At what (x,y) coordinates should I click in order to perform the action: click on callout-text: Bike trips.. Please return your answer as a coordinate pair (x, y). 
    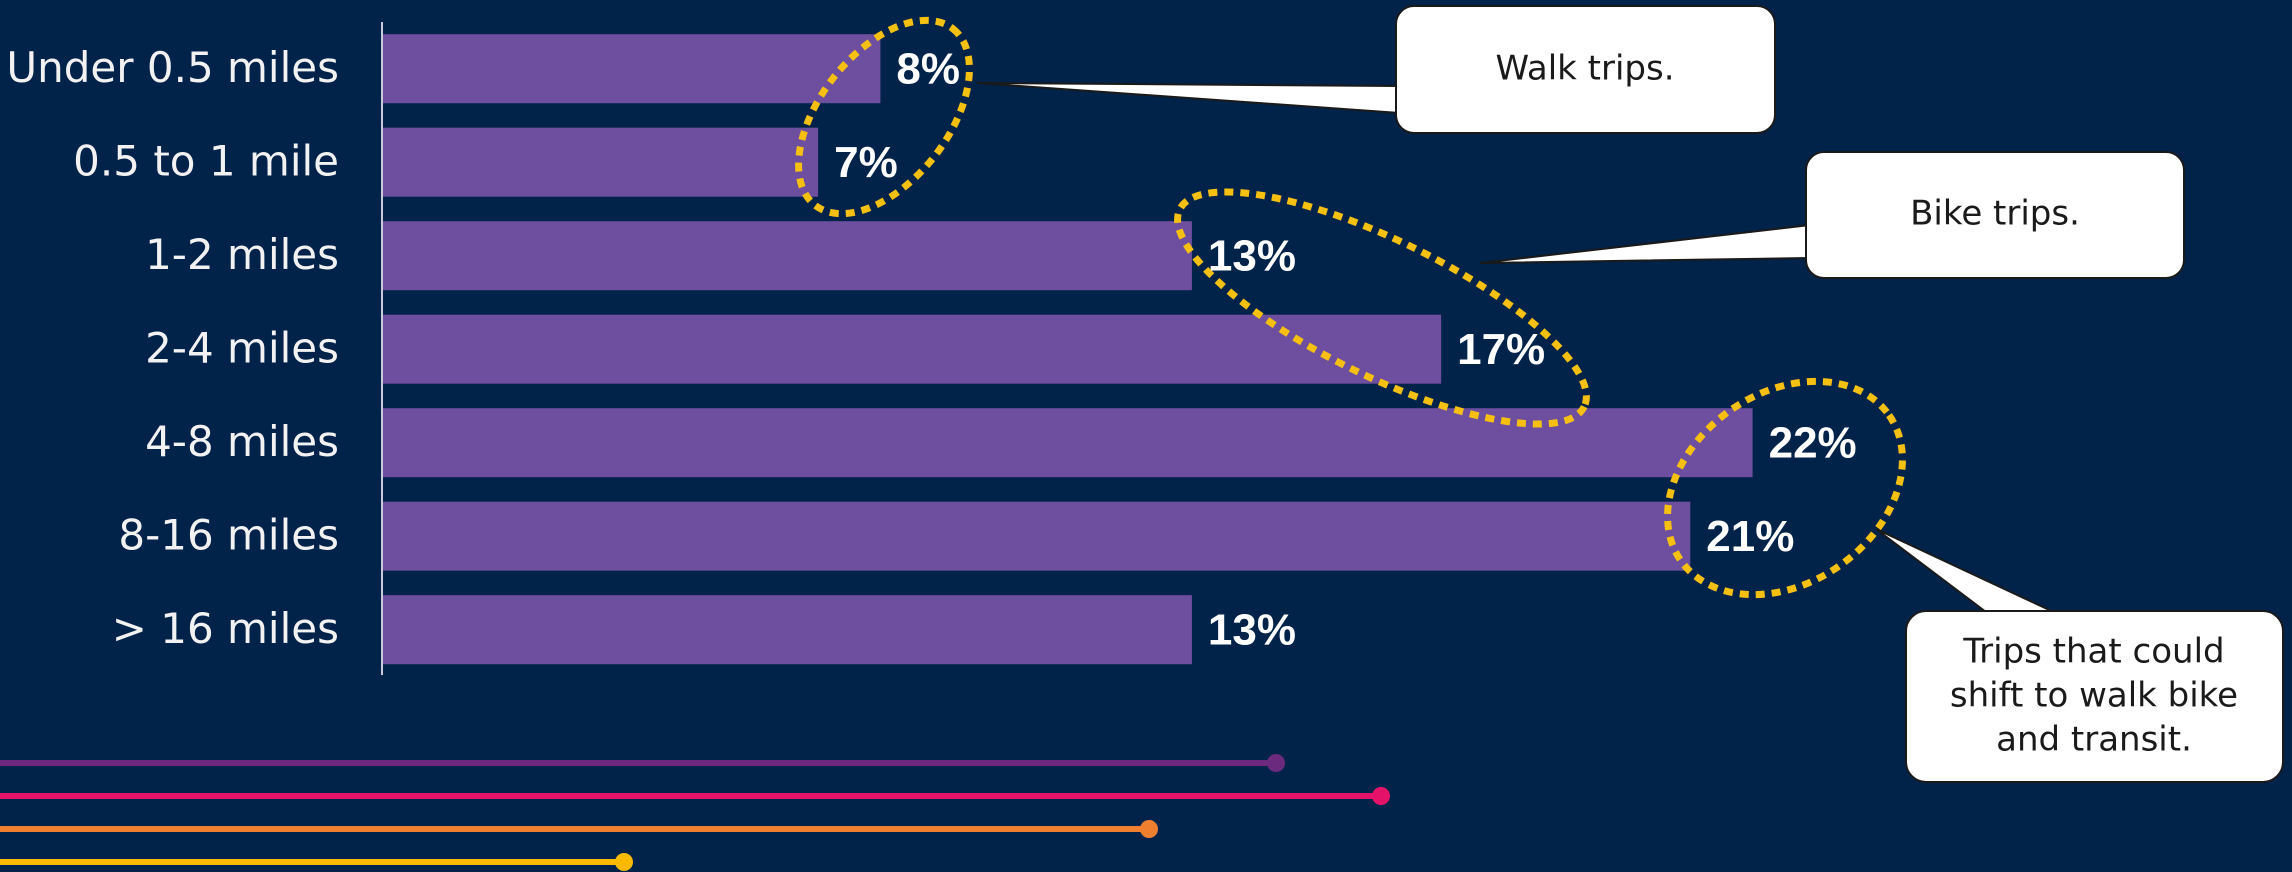
    Looking at the image, I should click on (1995, 214).